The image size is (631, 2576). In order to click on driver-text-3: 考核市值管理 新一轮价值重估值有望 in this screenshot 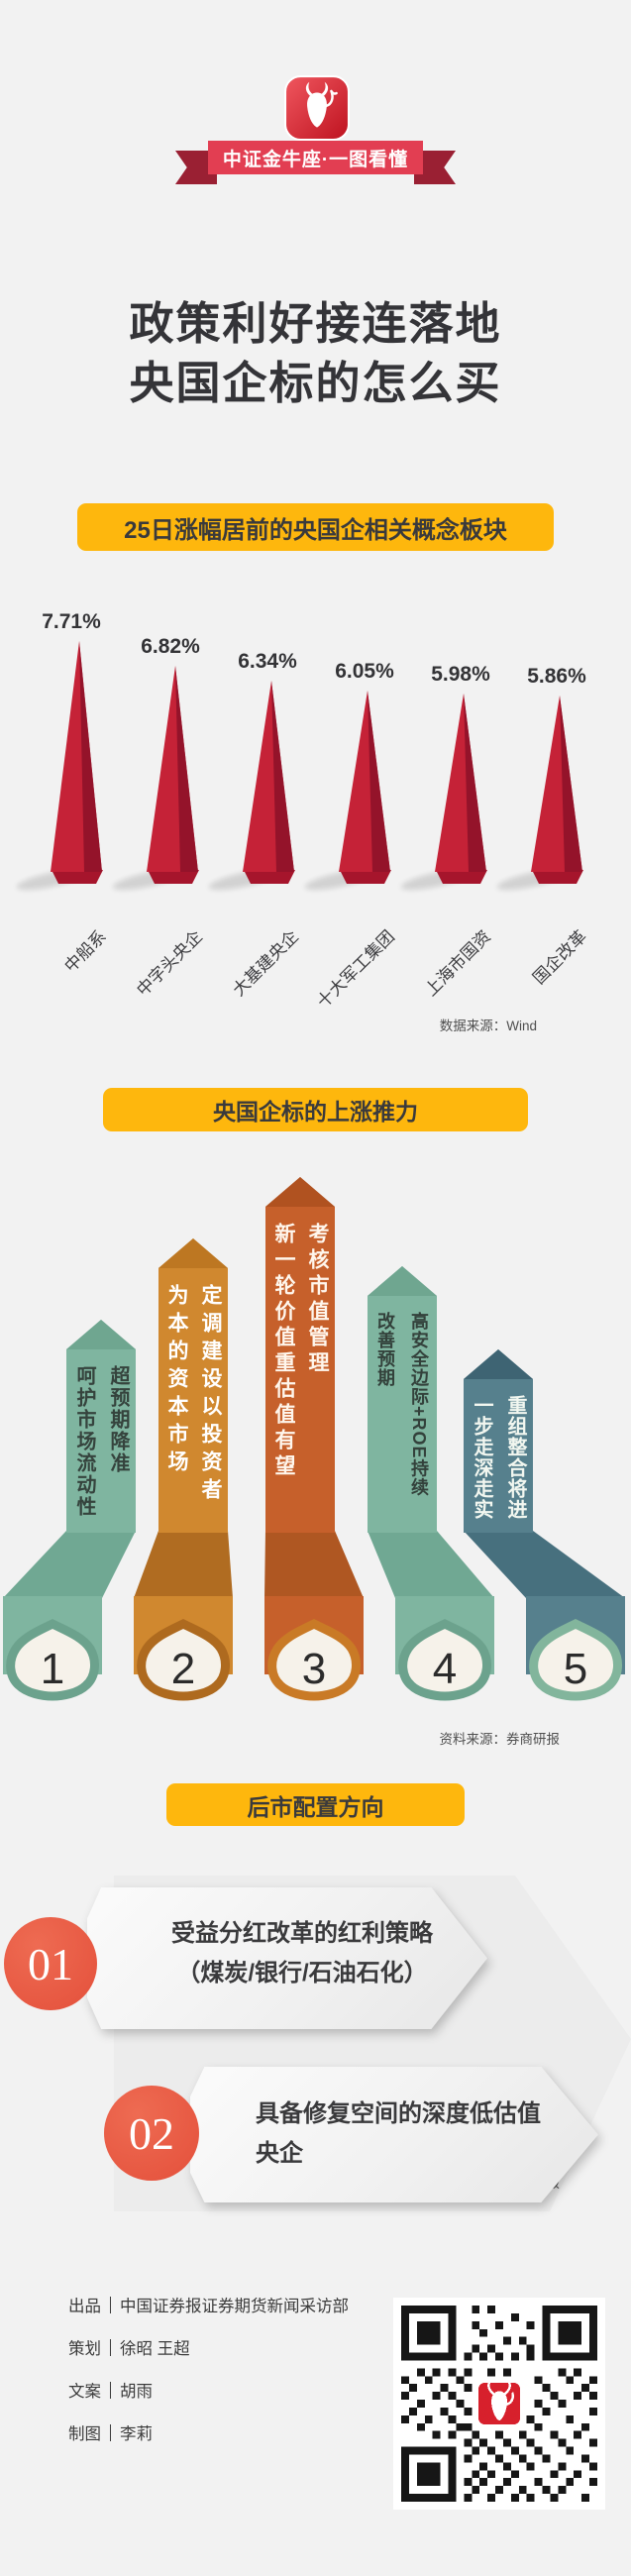, I will do `click(300, 1371)`.